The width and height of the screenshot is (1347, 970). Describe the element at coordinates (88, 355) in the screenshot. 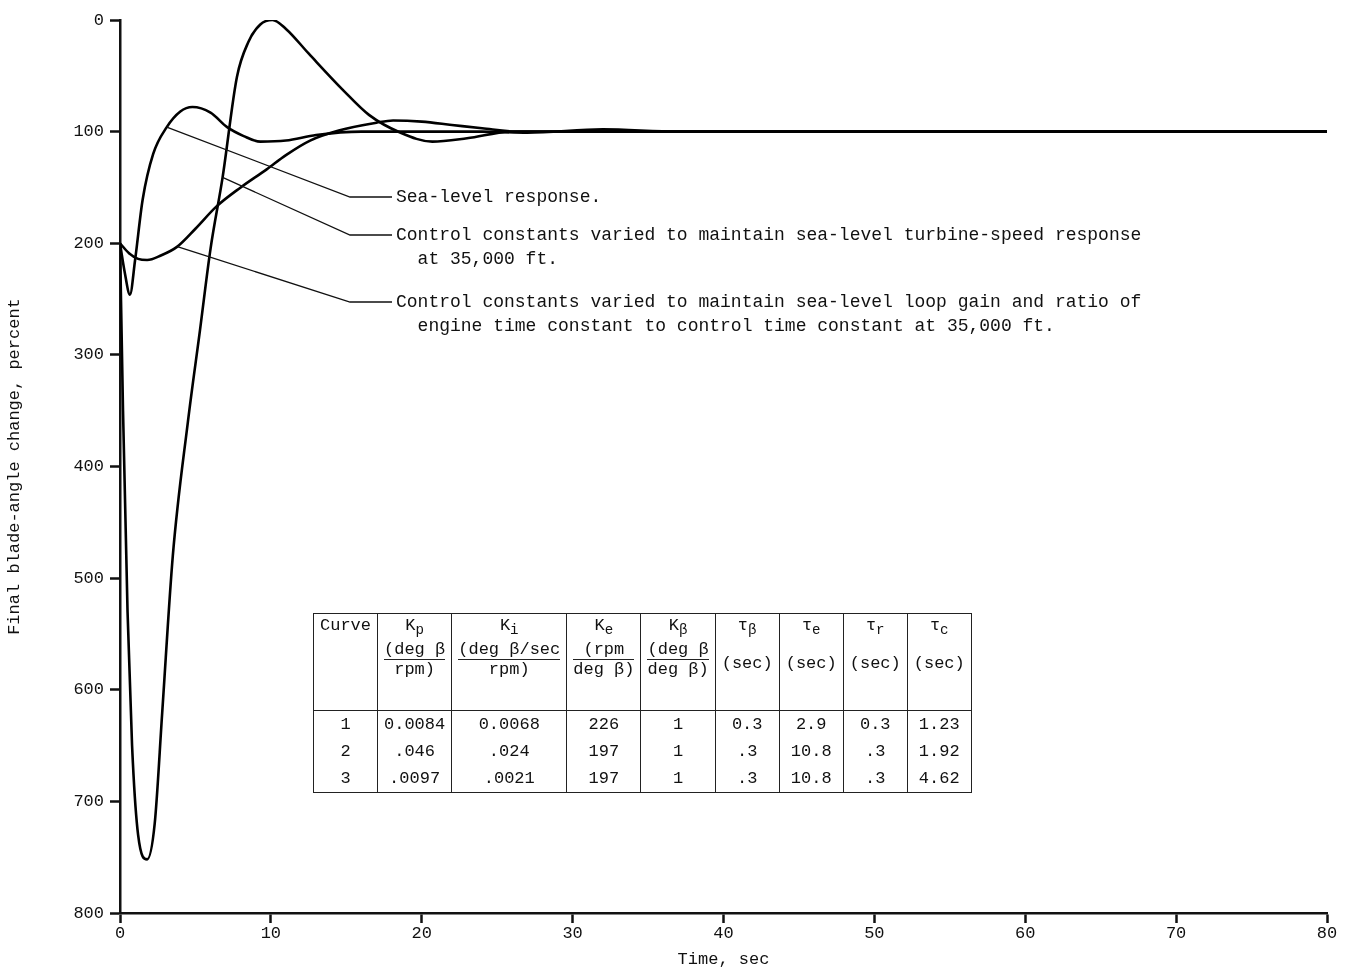

I see `y-tick-label: 300` at that location.